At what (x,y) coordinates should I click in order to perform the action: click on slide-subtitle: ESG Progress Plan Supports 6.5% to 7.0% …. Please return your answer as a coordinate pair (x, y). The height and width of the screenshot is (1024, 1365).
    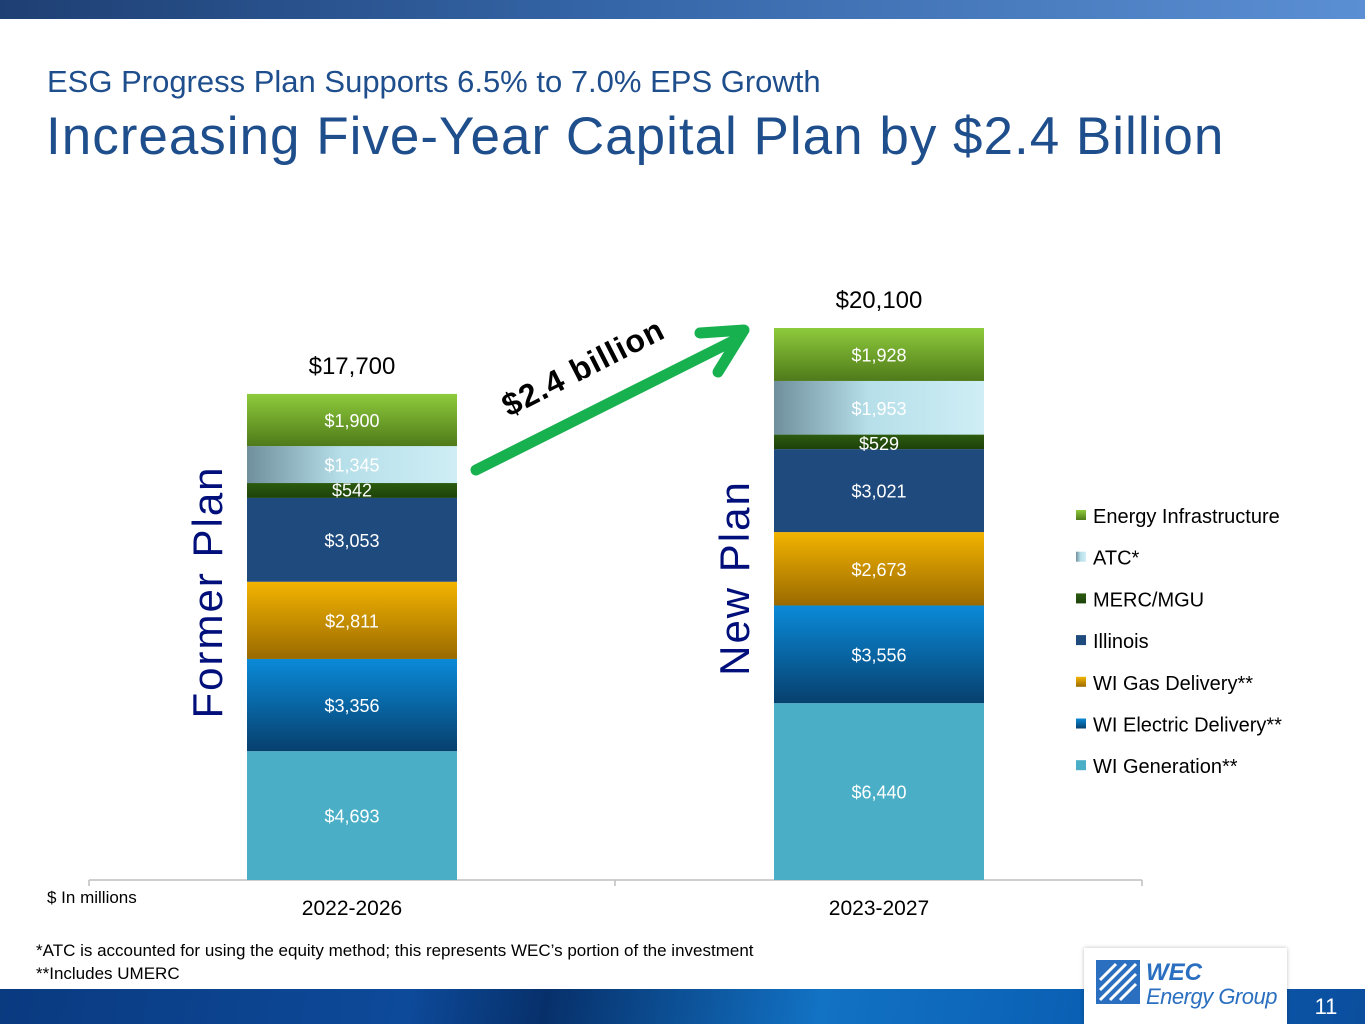
    Looking at the image, I should click on (434, 81).